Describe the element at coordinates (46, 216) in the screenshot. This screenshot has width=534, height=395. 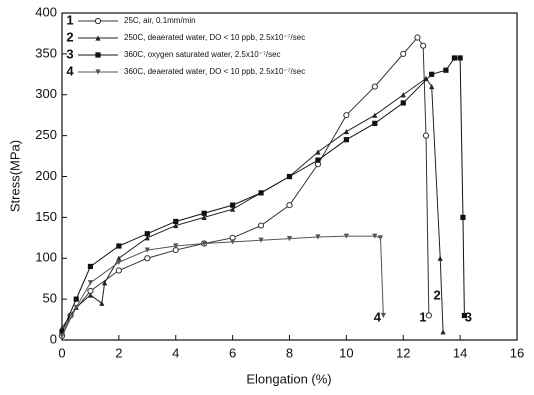
I see `y-tick-label: 150` at that location.